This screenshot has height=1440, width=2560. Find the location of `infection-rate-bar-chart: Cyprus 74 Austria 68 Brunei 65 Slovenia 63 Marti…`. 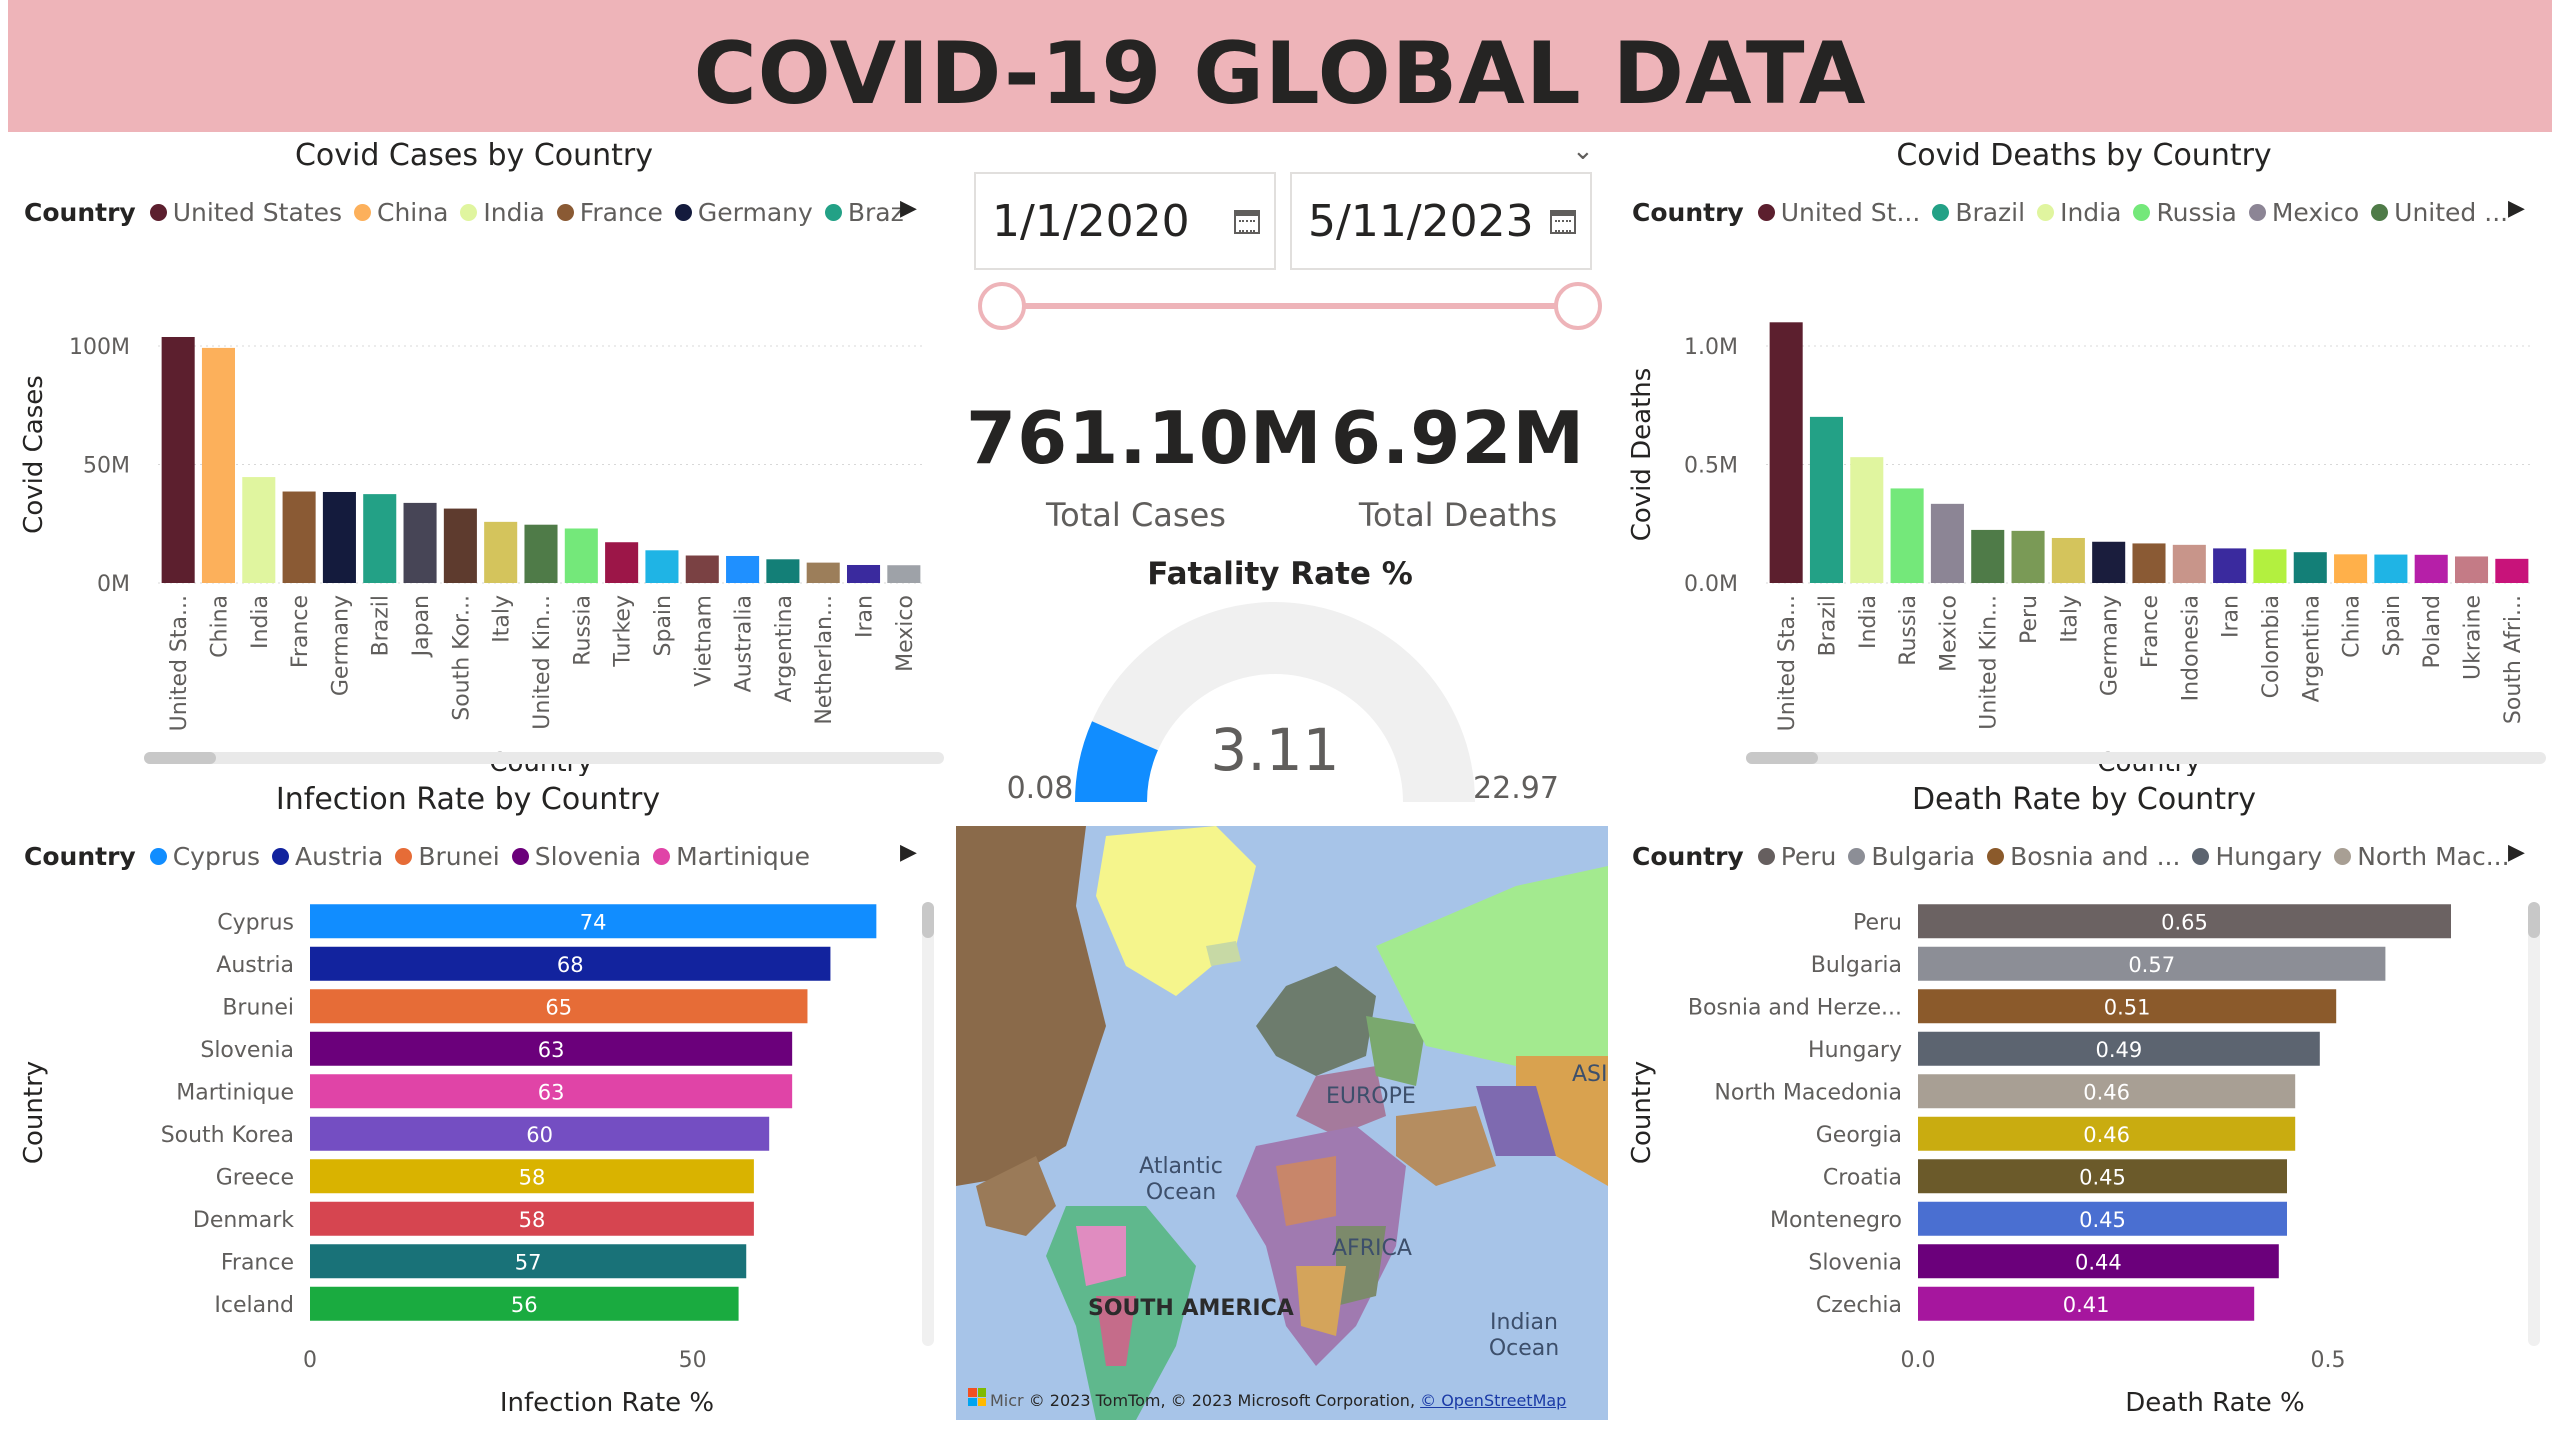

infection-rate-bar-chart: Cyprus 74 Austria 68 Brunei 65 Slovenia 63 Marti… is located at coordinates (473, 1160).